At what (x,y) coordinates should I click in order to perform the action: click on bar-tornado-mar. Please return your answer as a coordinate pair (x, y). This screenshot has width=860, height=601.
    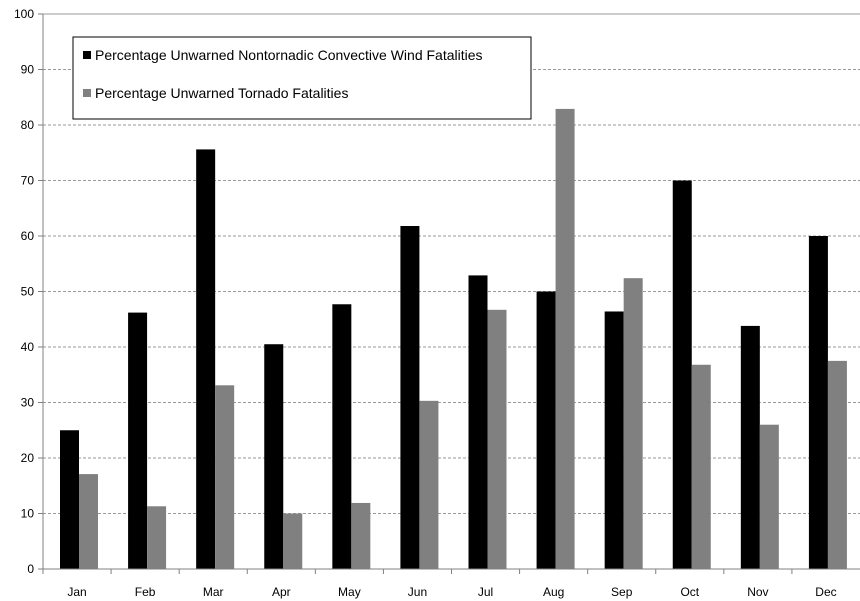
    Looking at the image, I should click on (225, 477).